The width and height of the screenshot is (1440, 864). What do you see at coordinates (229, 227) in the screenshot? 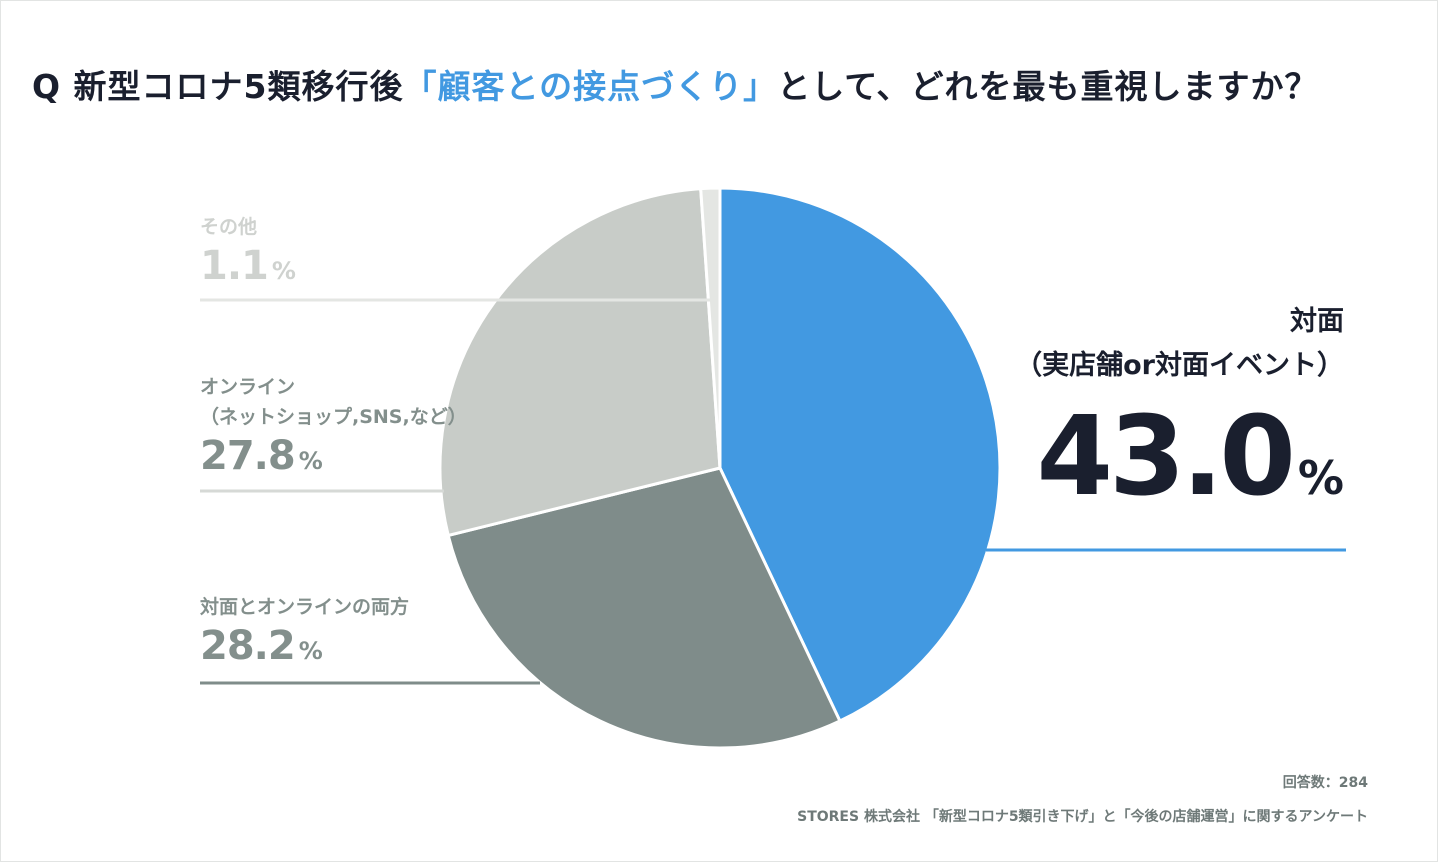
I see `label-other-name: その他` at bounding box center [229, 227].